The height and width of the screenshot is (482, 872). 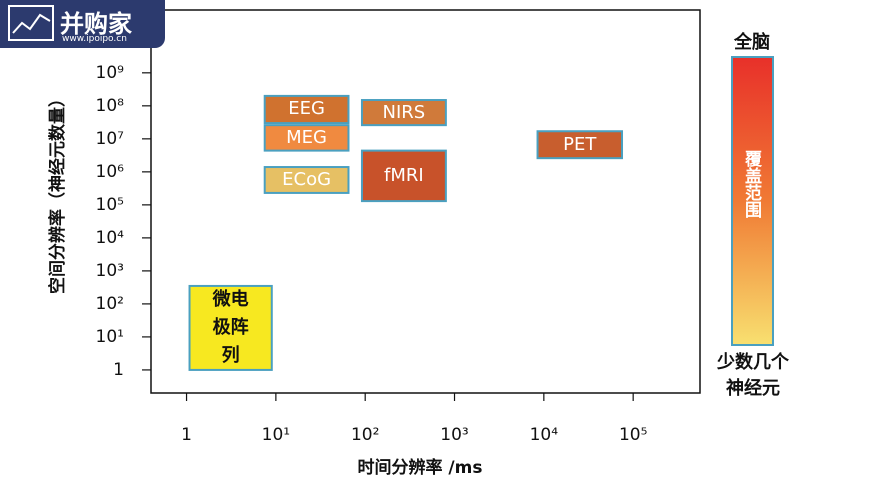 I want to click on y-tick-label: 10⁴, so click(x=110, y=238).